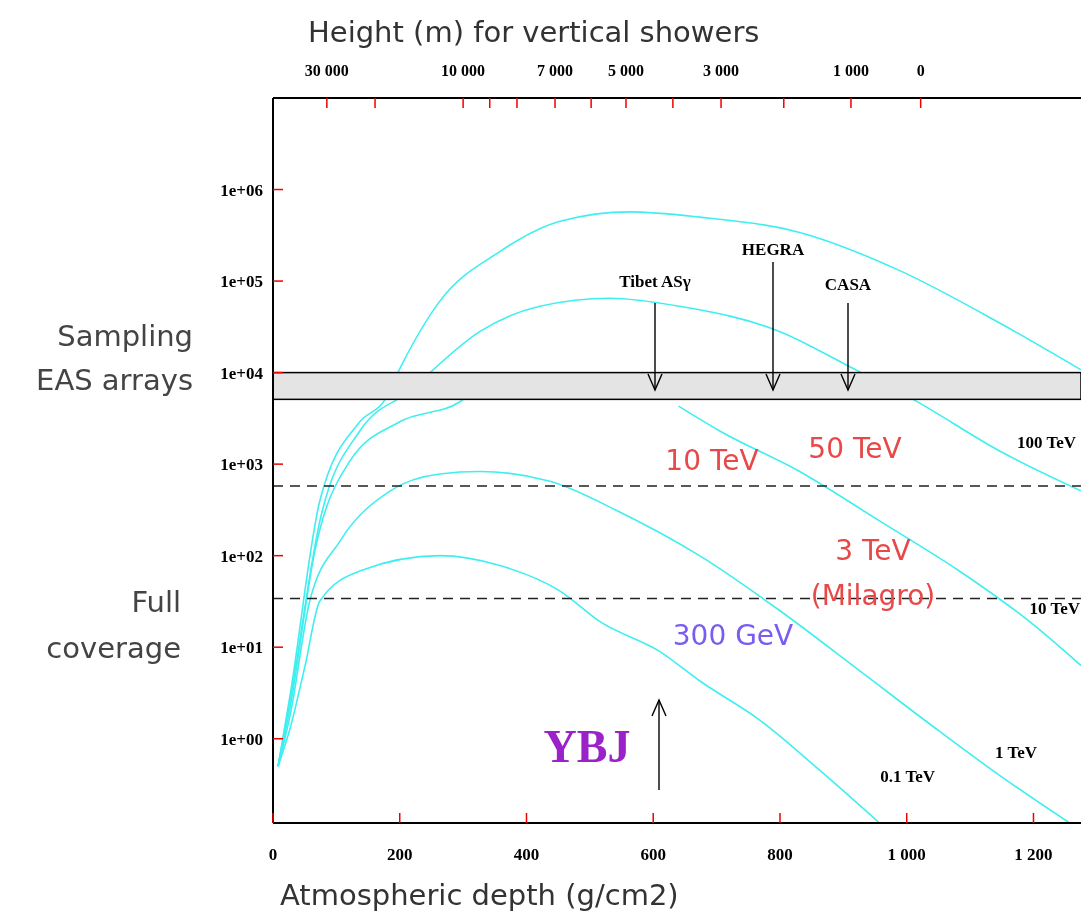 This screenshot has width=1082, height=914. Describe the element at coordinates (873, 573) in the screenshot. I see `annotation: 3 TeV (Milagro)` at that location.